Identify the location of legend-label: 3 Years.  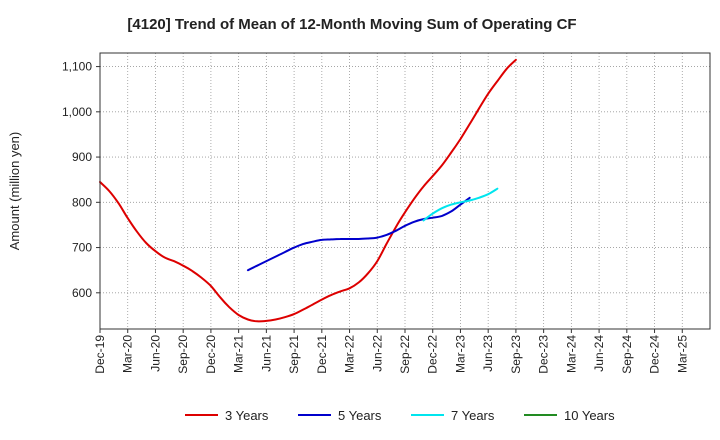
(247, 415).